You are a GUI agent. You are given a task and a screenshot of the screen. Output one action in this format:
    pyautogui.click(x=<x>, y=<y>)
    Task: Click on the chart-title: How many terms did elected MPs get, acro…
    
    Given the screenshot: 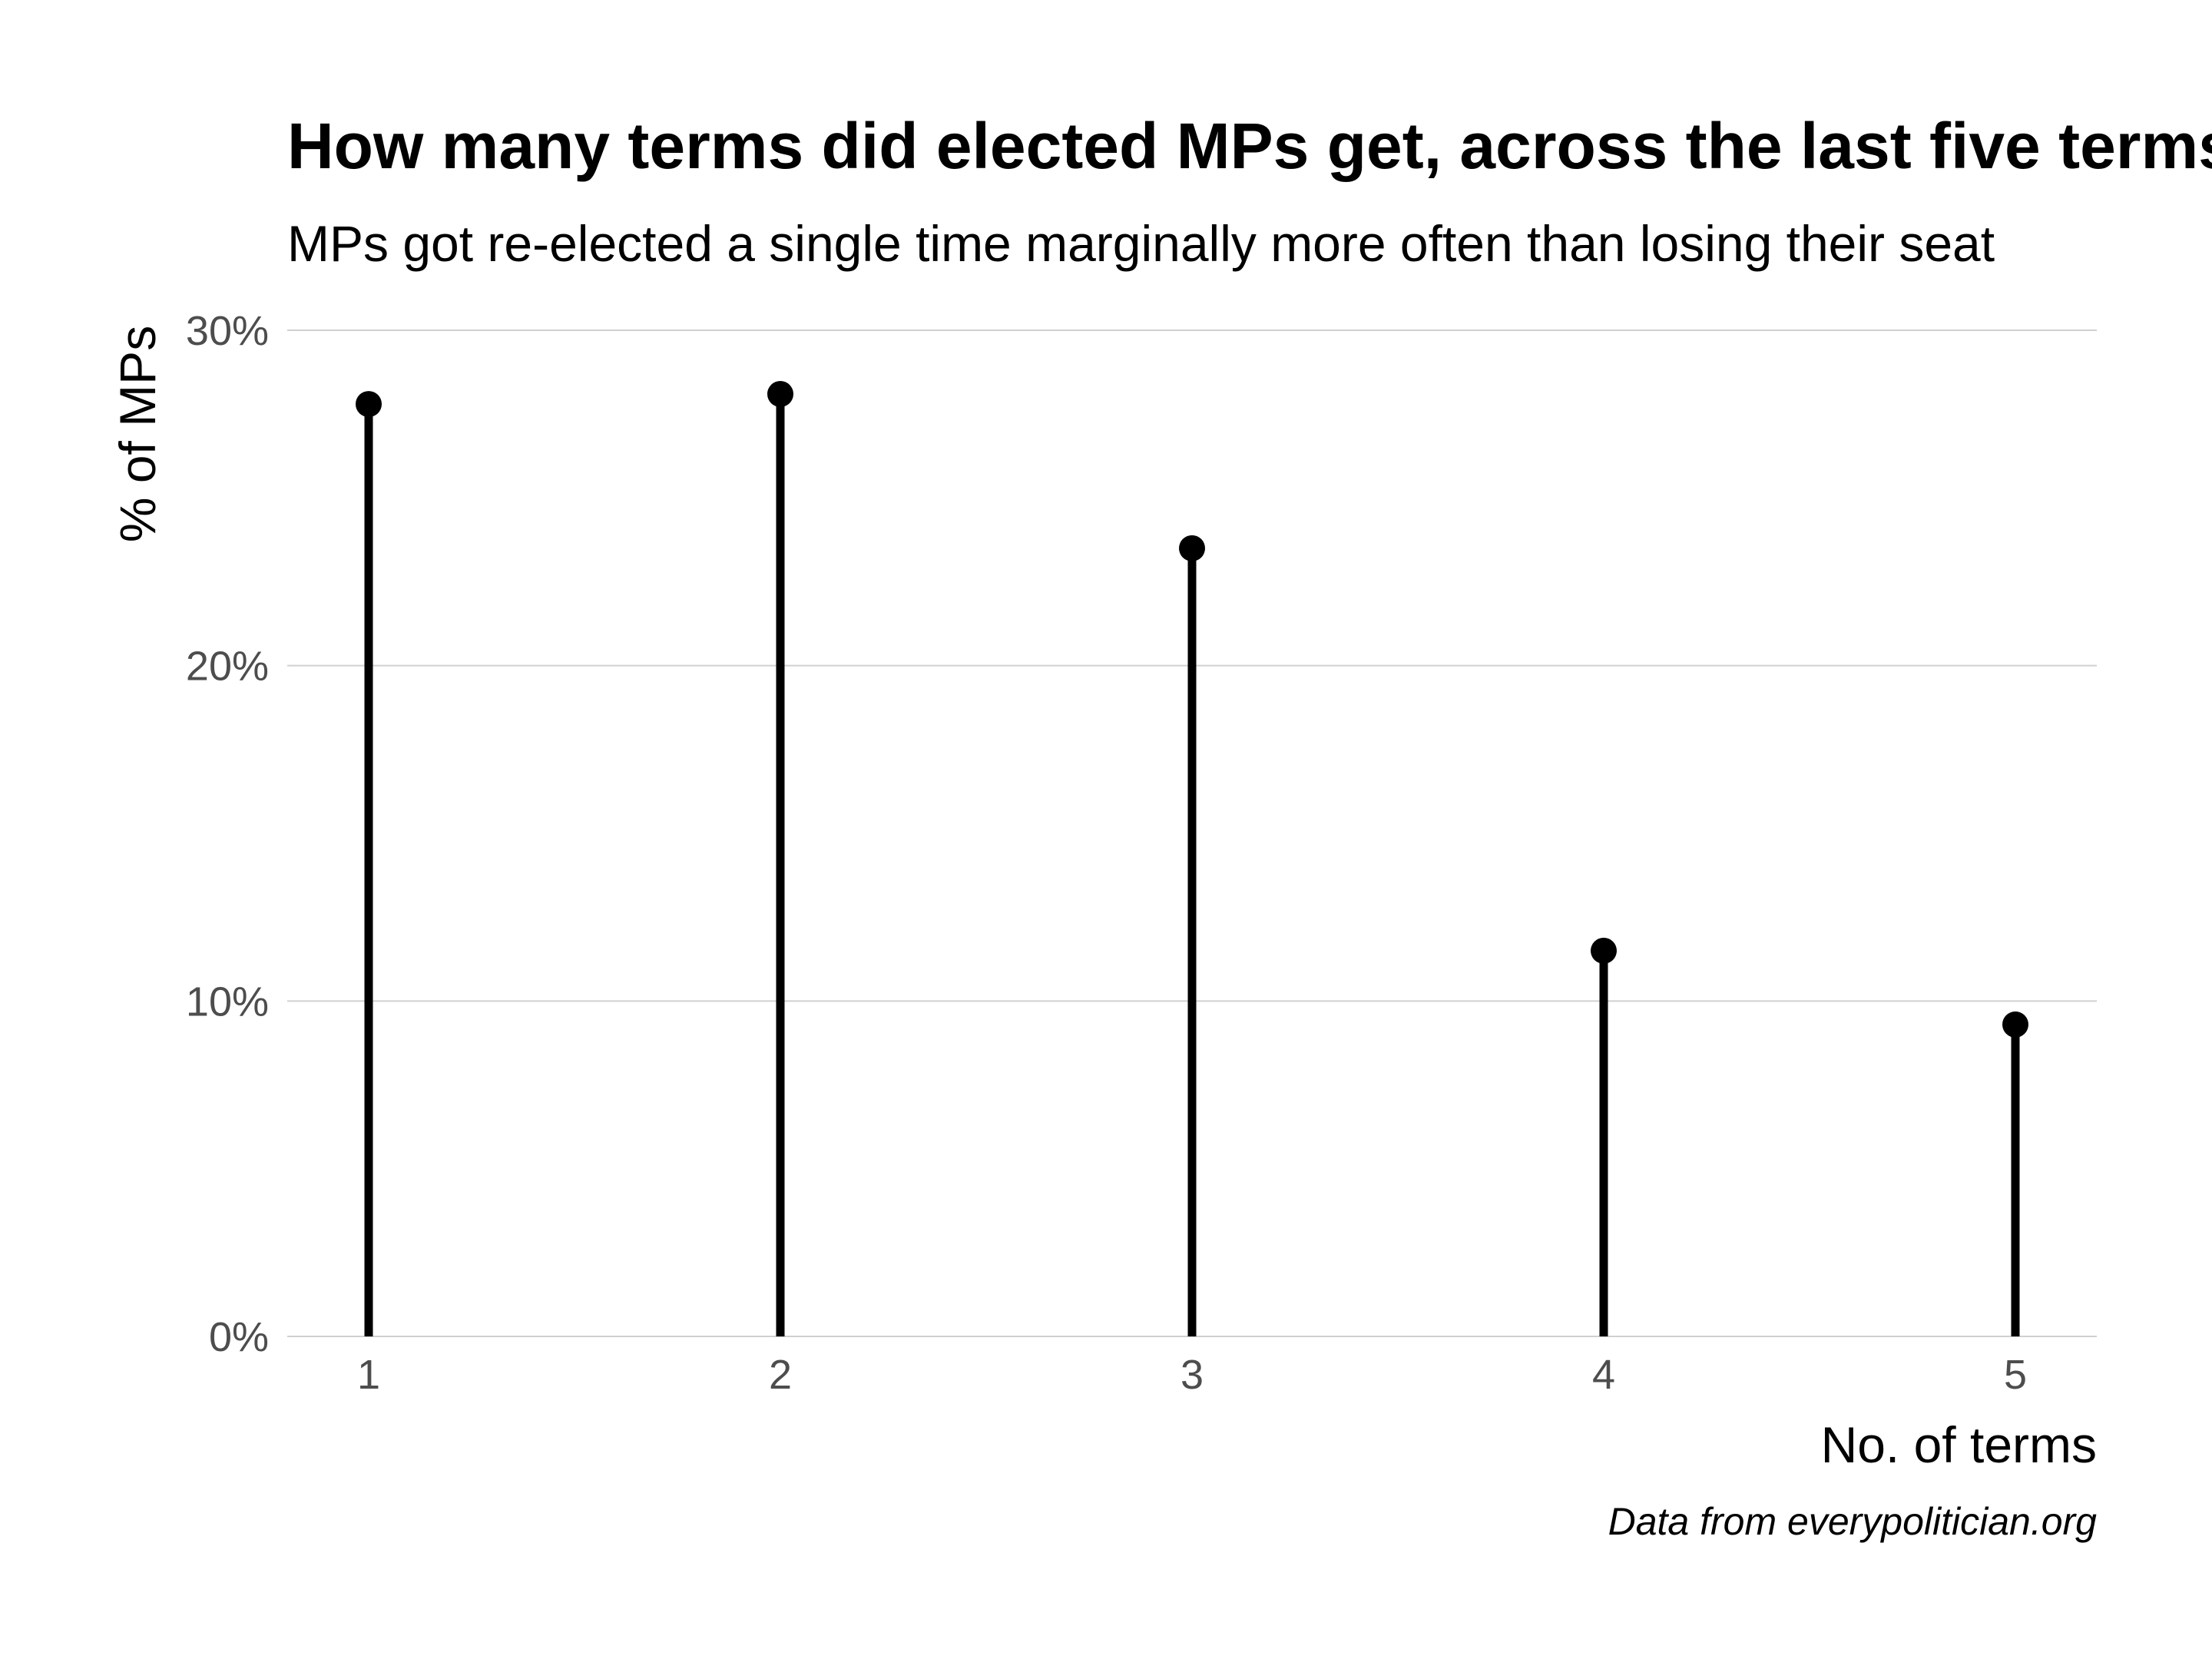 What is the action you would take?
    pyautogui.click(x=1250, y=146)
    